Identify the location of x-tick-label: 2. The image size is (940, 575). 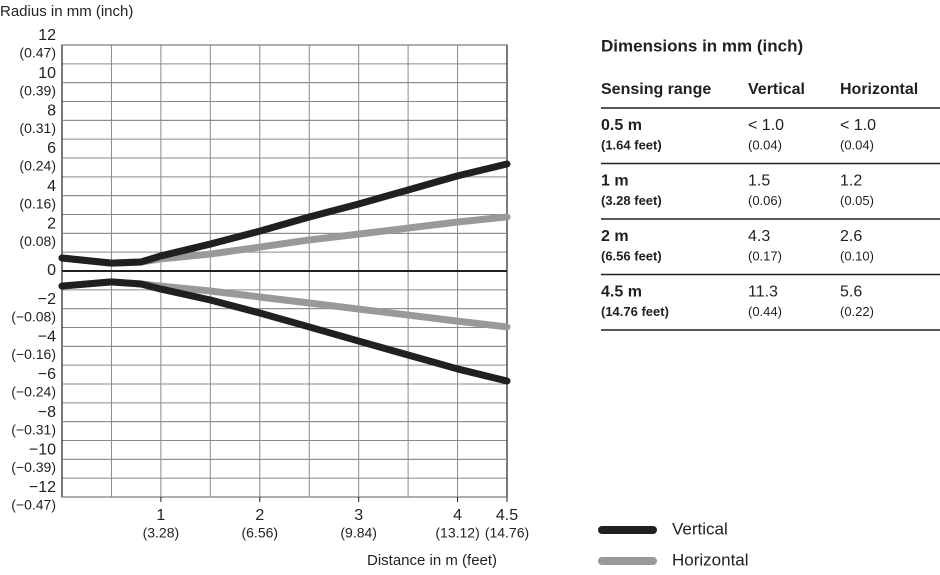
(259, 515).